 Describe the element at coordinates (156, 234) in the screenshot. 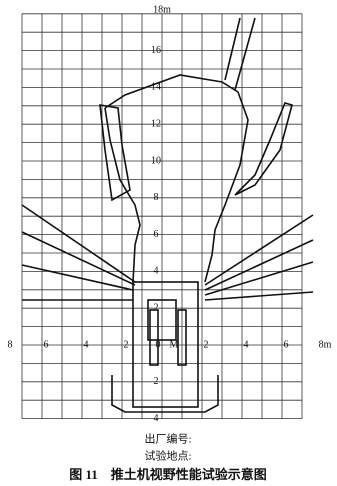

I see `y-label: 6` at that location.